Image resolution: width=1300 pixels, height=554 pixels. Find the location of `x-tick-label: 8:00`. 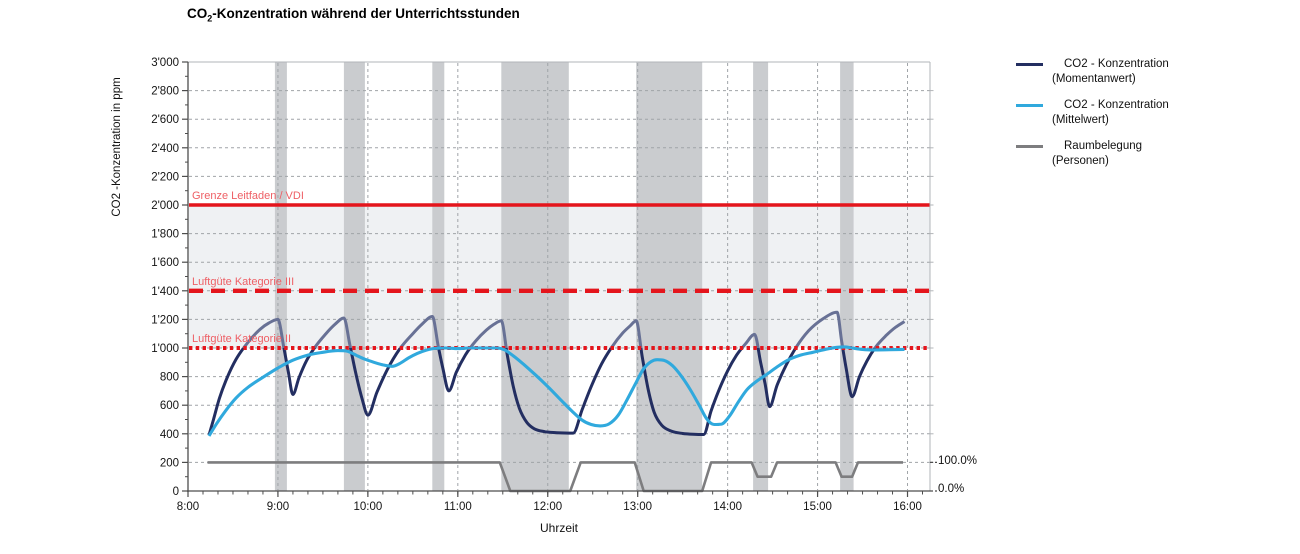

x-tick-label: 8:00 is located at coordinates (188, 507).